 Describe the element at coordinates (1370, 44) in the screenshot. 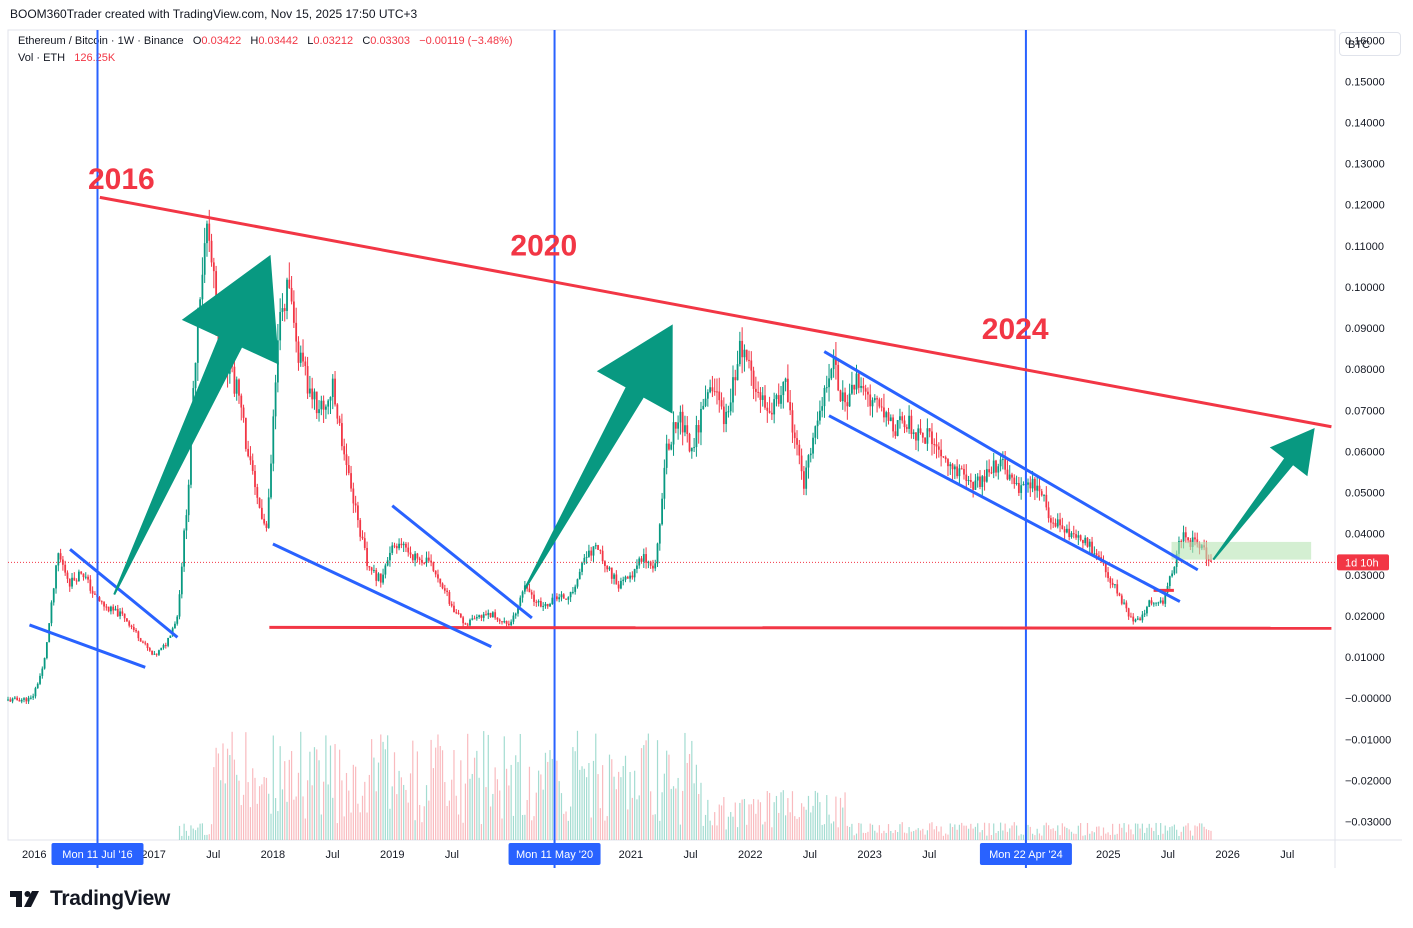

I see `currency-button: BTC` at that location.